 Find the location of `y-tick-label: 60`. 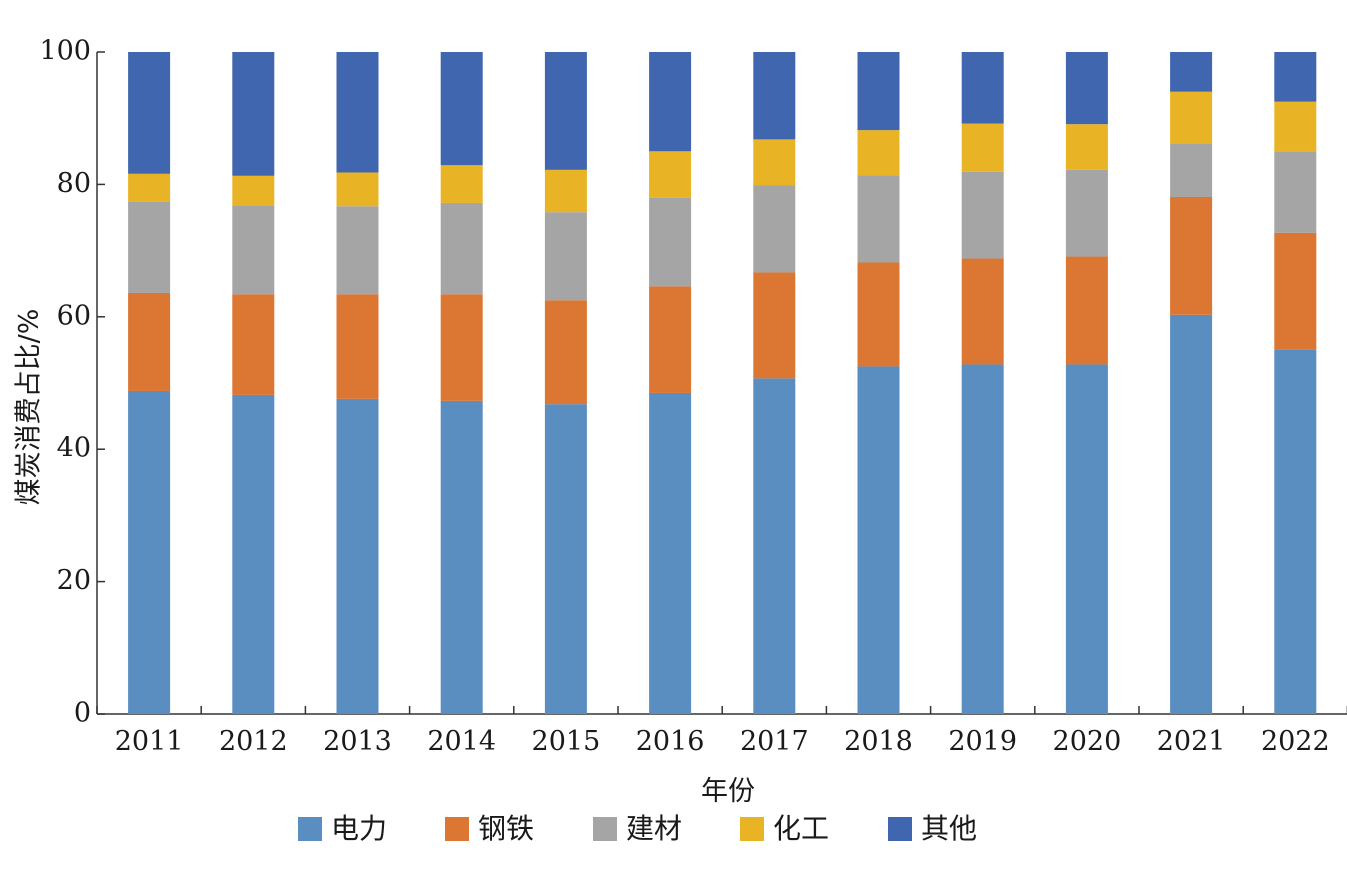

y-tick-label: 60 is located at coordinates (74, 315).